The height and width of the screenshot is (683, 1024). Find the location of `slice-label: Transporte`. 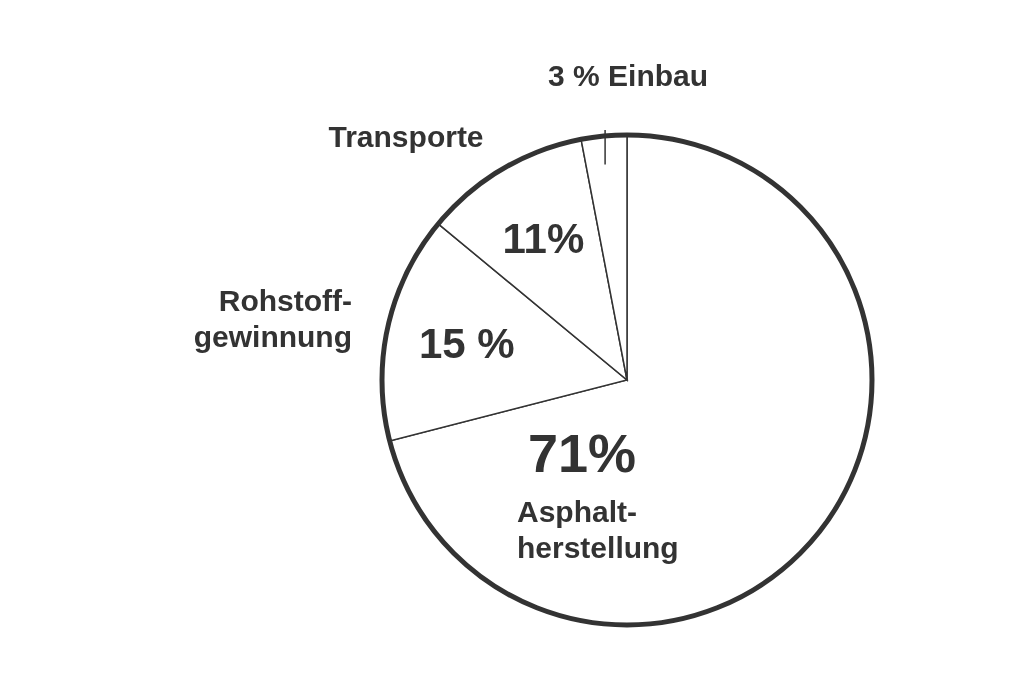

slice-label: Transporte is located at coordinates (406, 137).